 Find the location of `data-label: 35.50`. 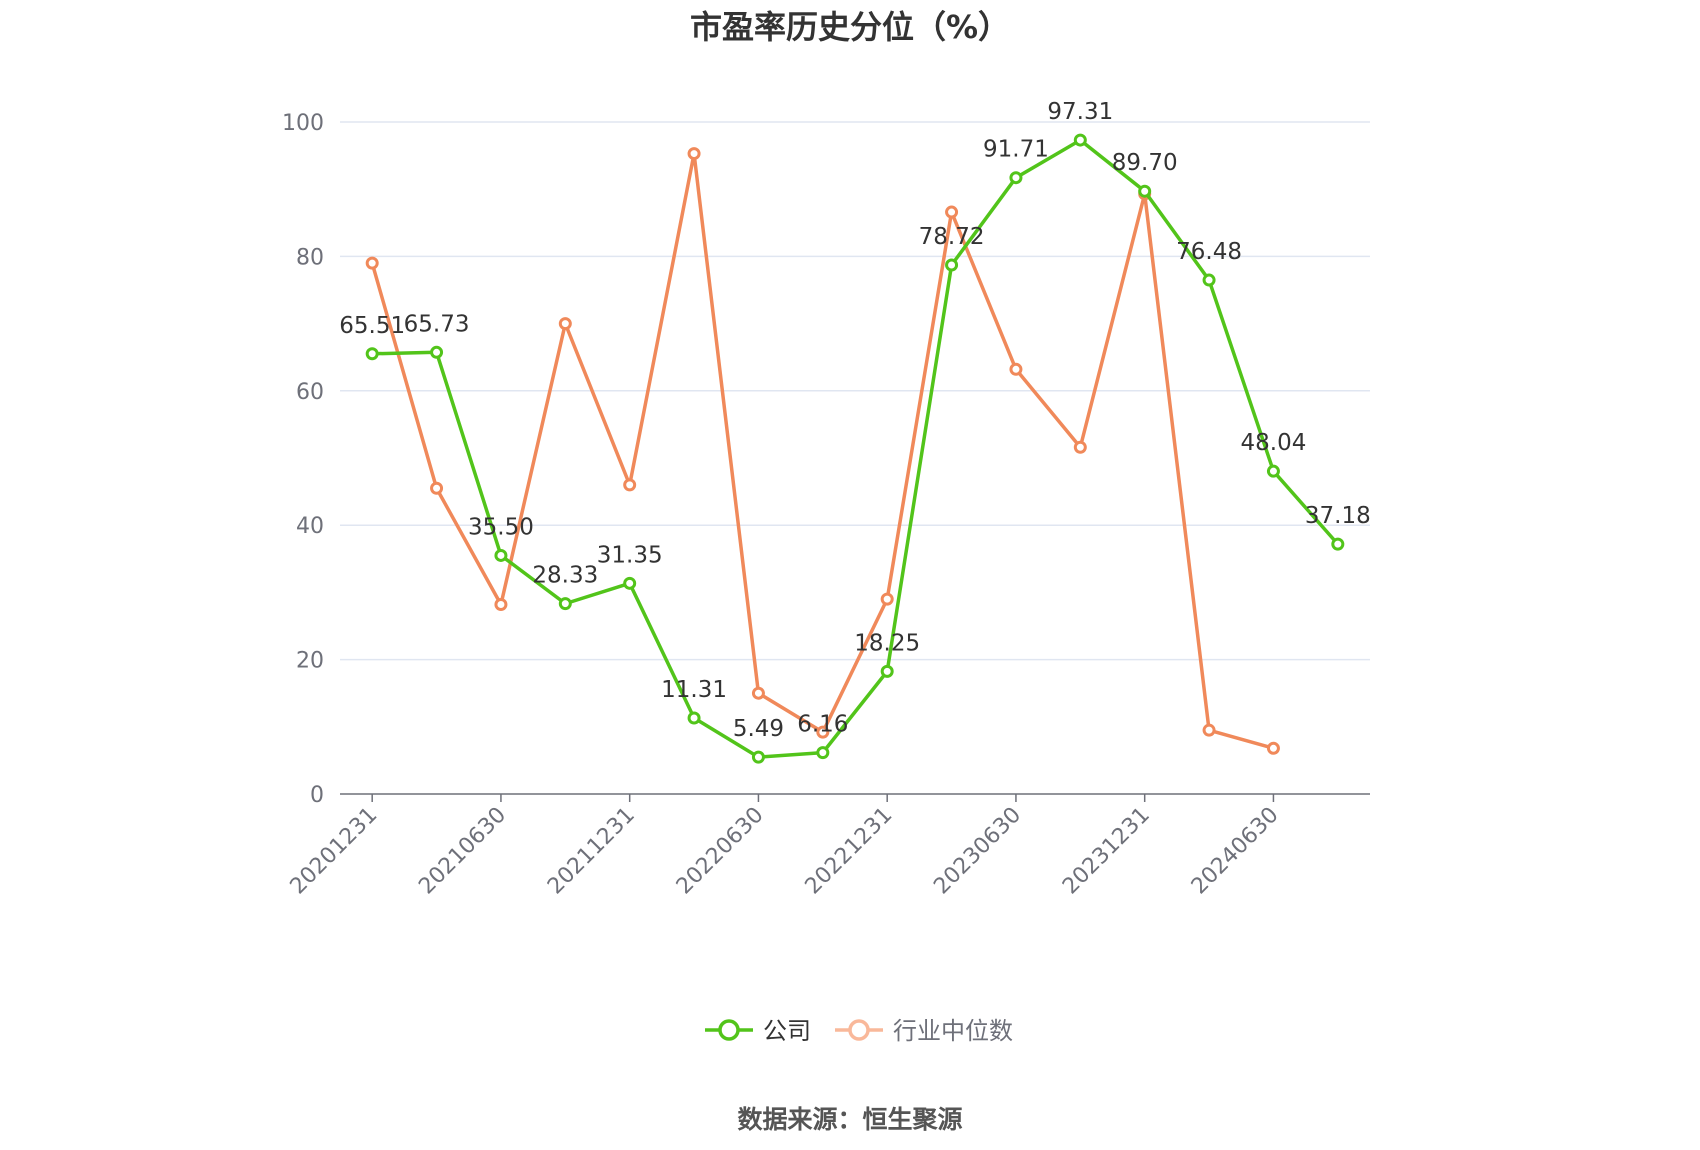

data-label: 35.50 is located at coordinates (501, 527).